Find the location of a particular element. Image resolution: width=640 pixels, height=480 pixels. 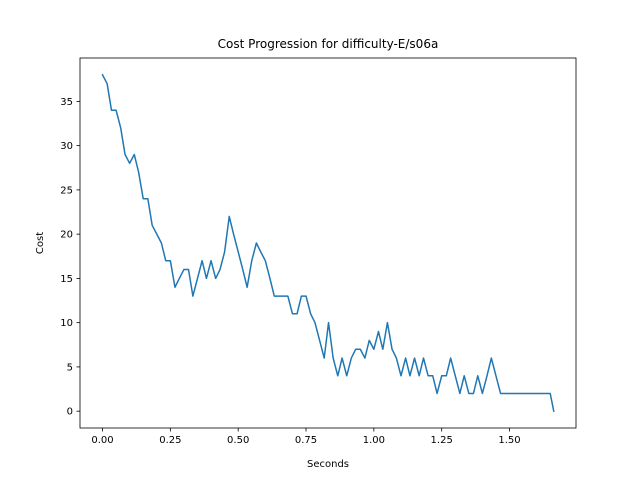

y-tick-label: 5 is located at coordinates (70, 367).